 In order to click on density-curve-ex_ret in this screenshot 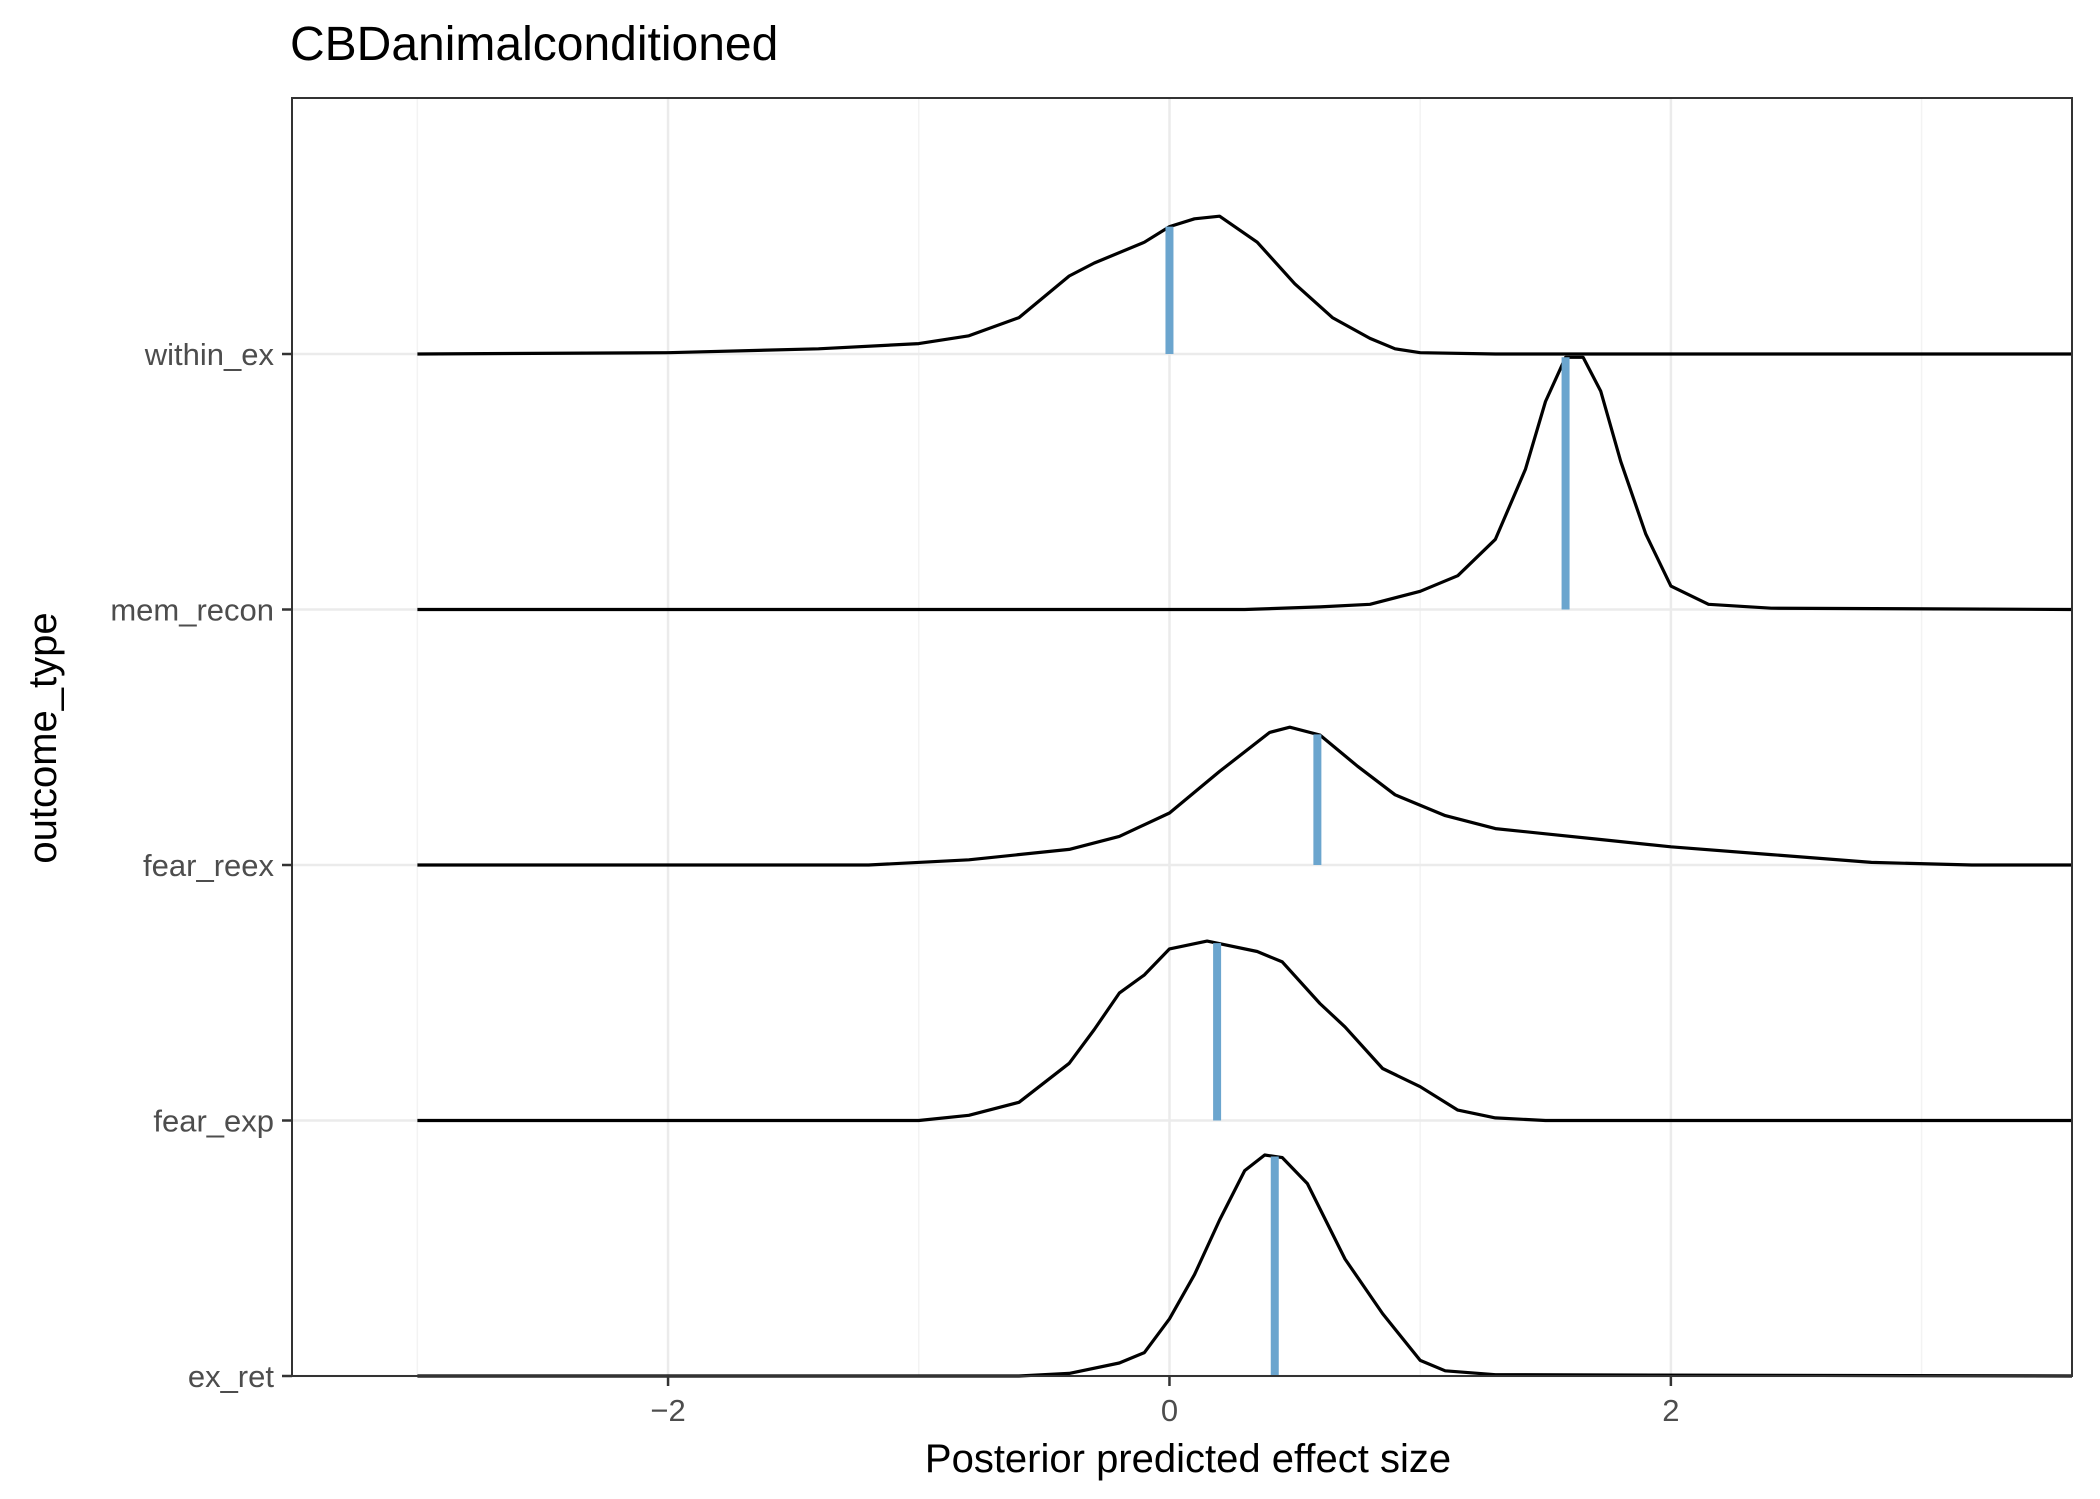, I will do `click(1245, 1265)`.